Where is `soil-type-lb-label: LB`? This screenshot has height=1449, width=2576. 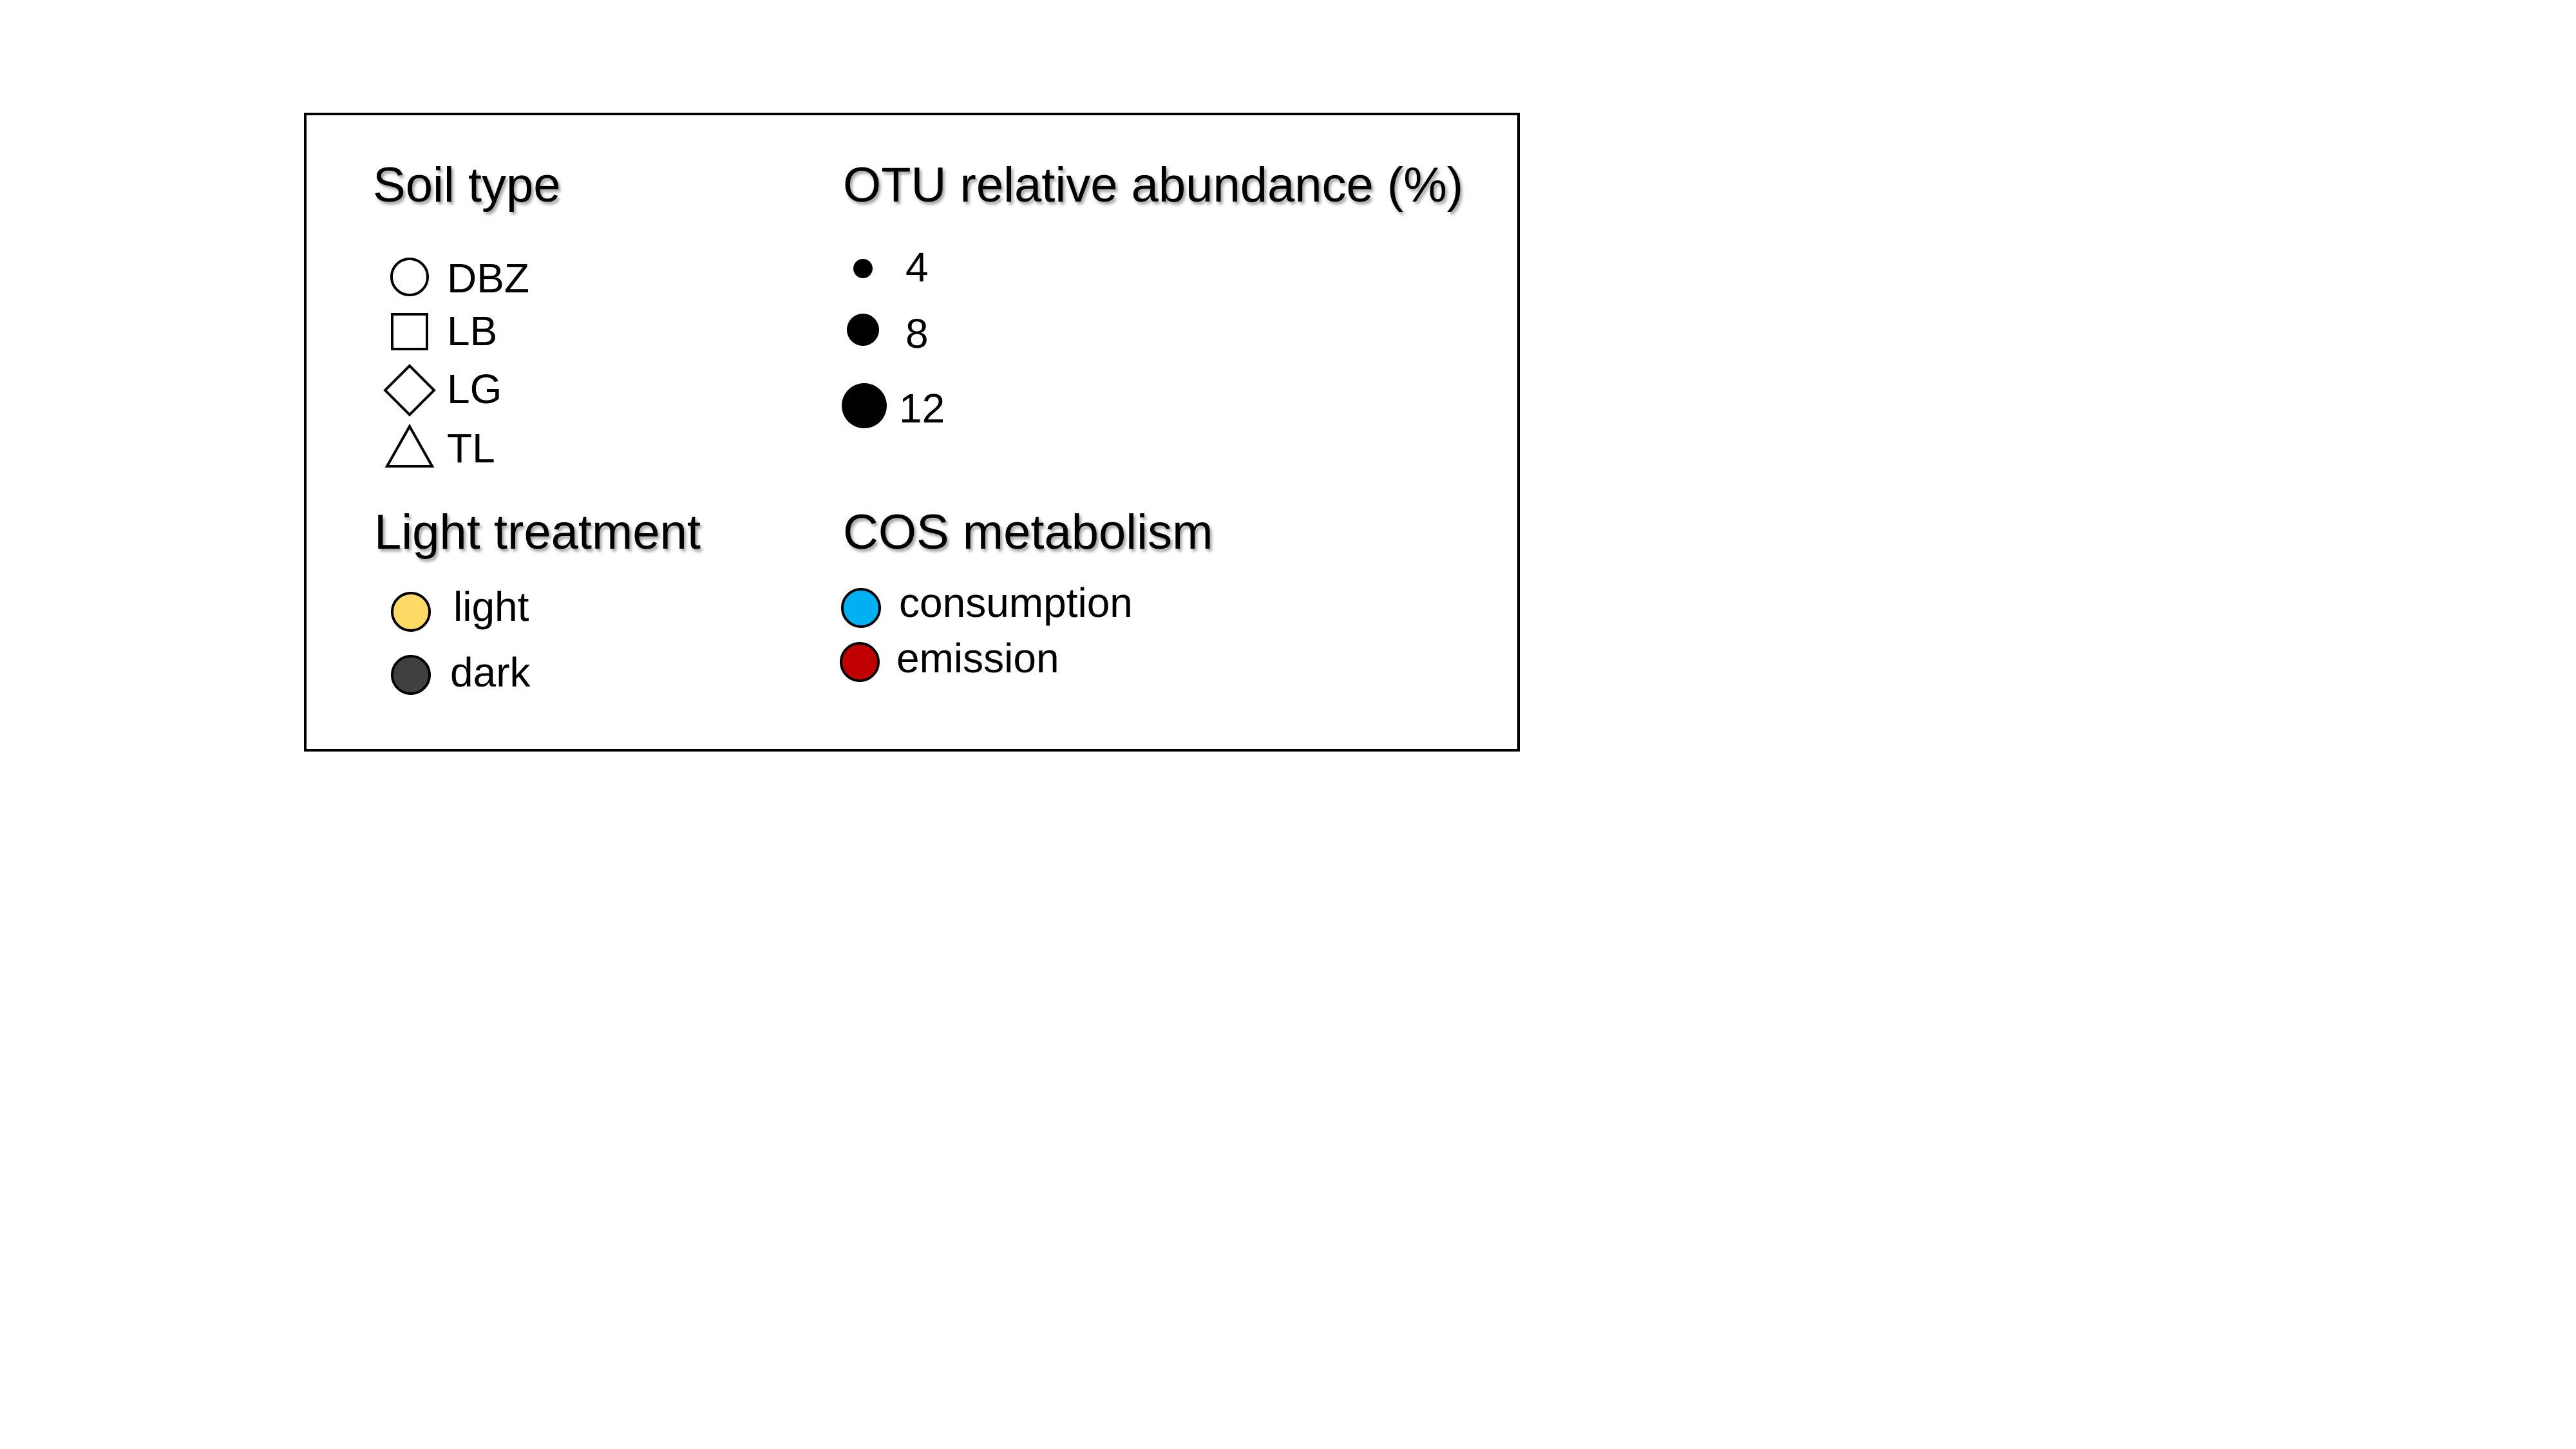
soil-type-lb-label: LB is located at coordinates (473, 331).